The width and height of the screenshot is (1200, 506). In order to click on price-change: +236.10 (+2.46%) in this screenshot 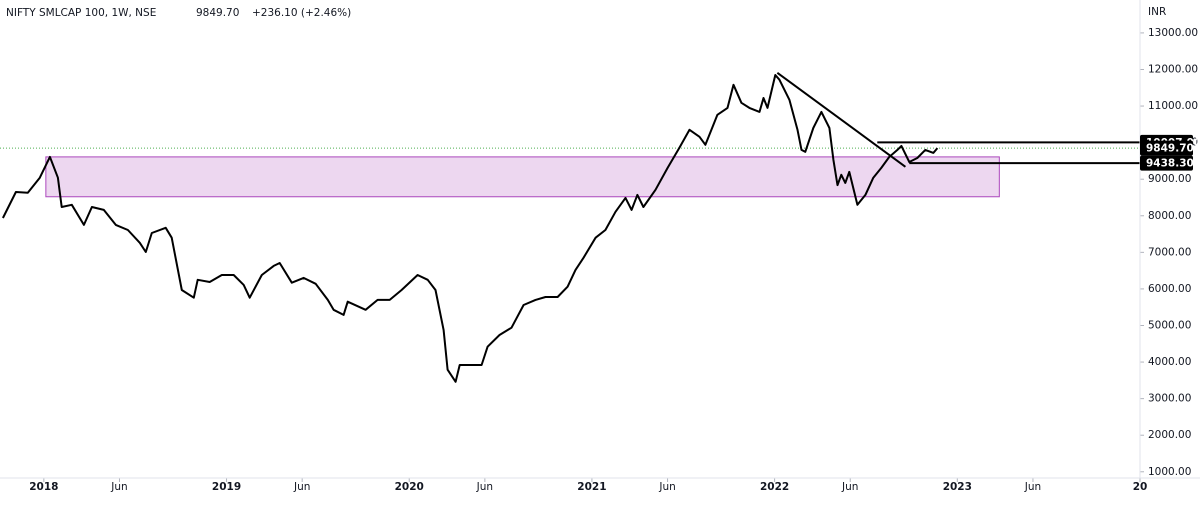, I will do `click(301, 13)`.